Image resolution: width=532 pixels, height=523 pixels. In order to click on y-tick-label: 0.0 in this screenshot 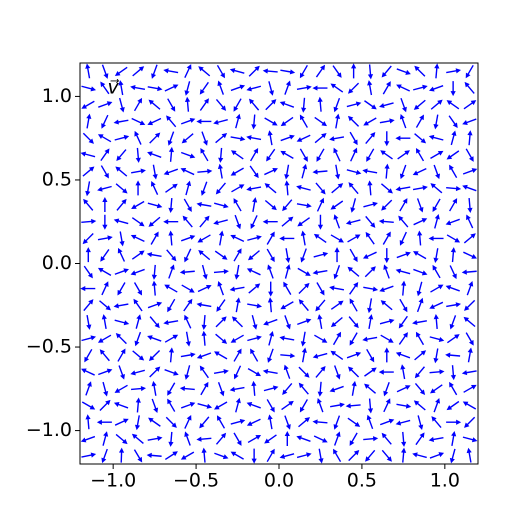, I will do `click(57, 263)`.